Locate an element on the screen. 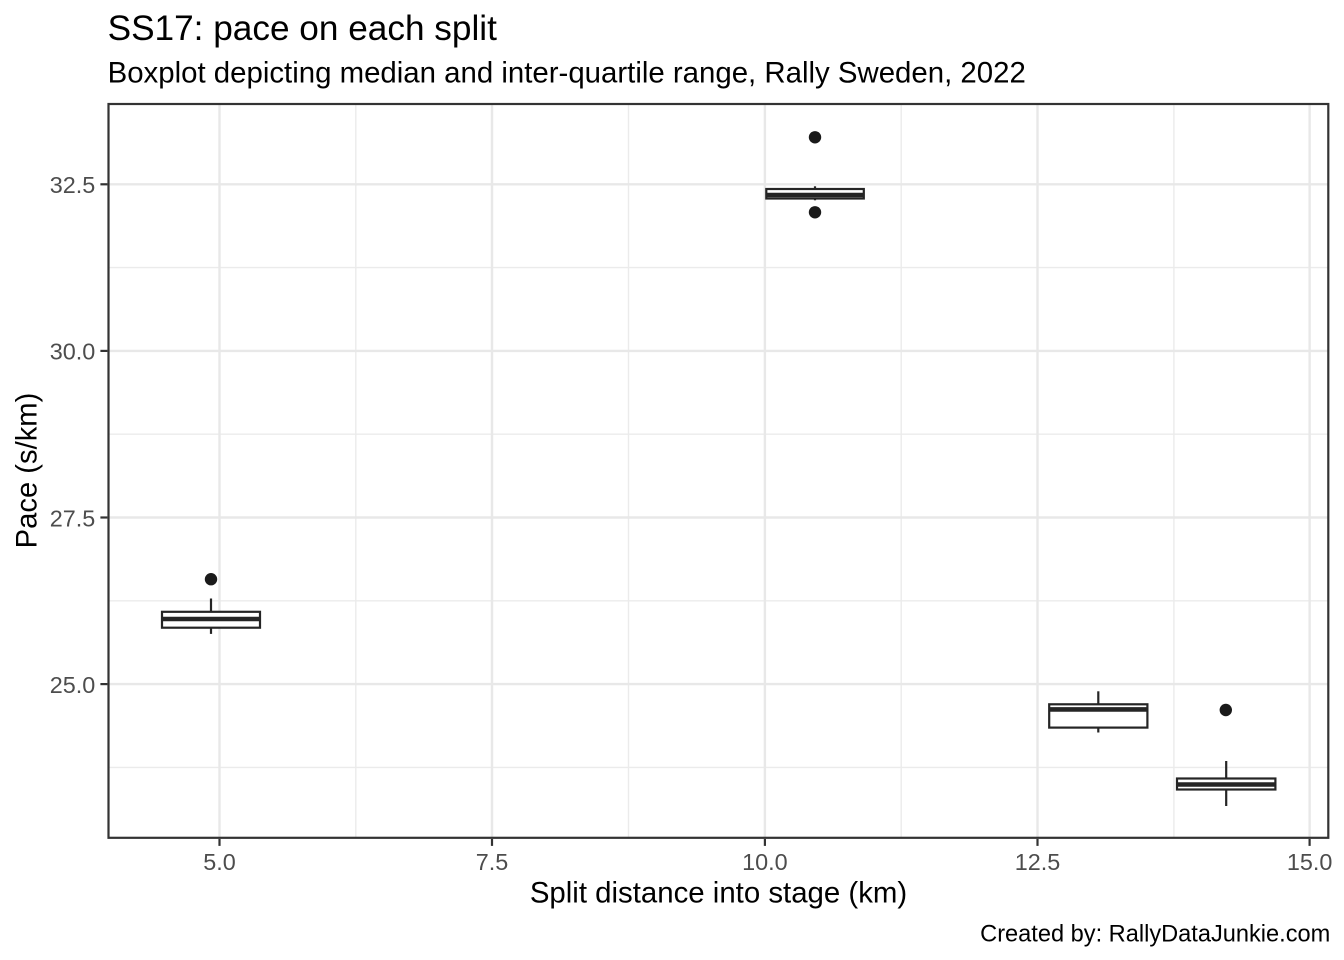 This screenshot has width=1344, height=960. svg-text: 32.5 is located at coordinates (73, 185).